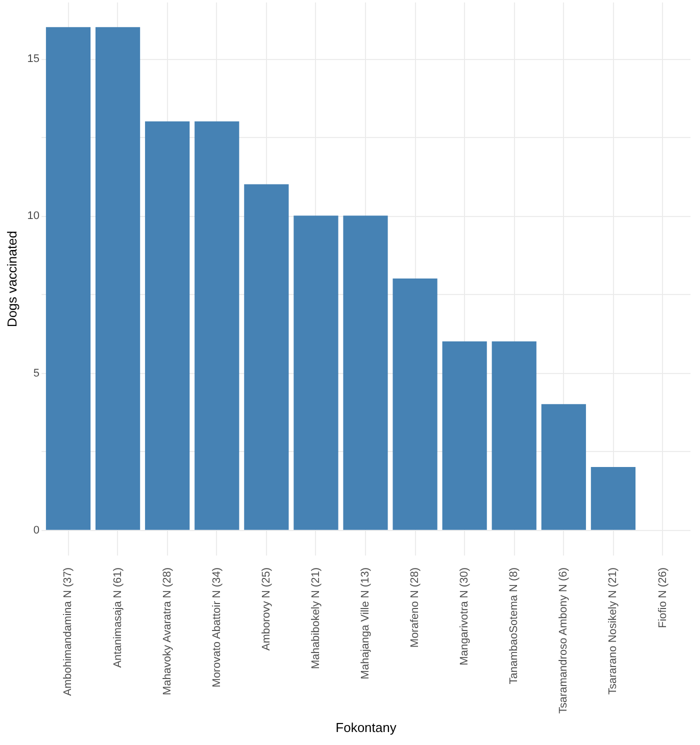  What do you see at coordinates (68, 632) in the screenshot?
I see `x-tick-label: Ambohimandamina N (37)` at bounding box center [68, 632].